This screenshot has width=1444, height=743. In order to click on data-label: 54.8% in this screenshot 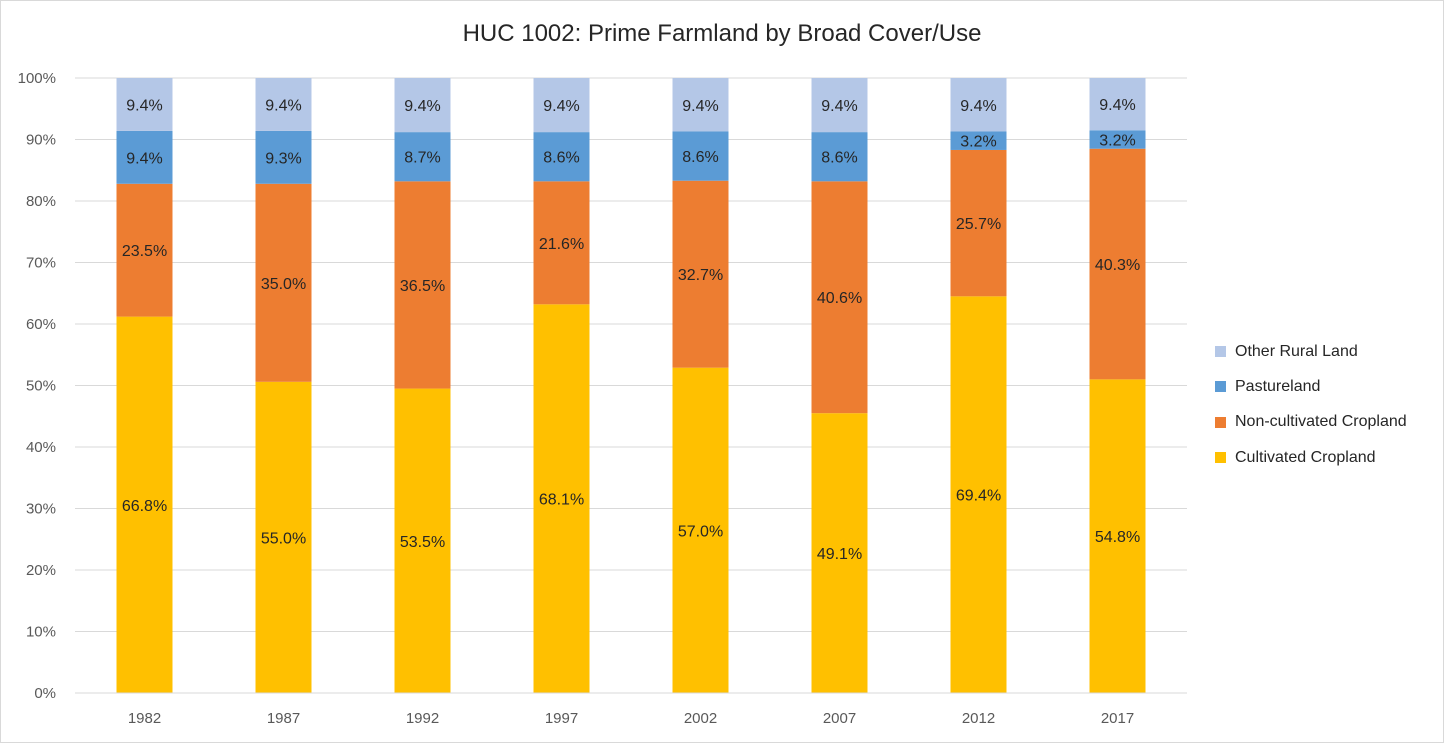, I will do `click(1117, 537)`.